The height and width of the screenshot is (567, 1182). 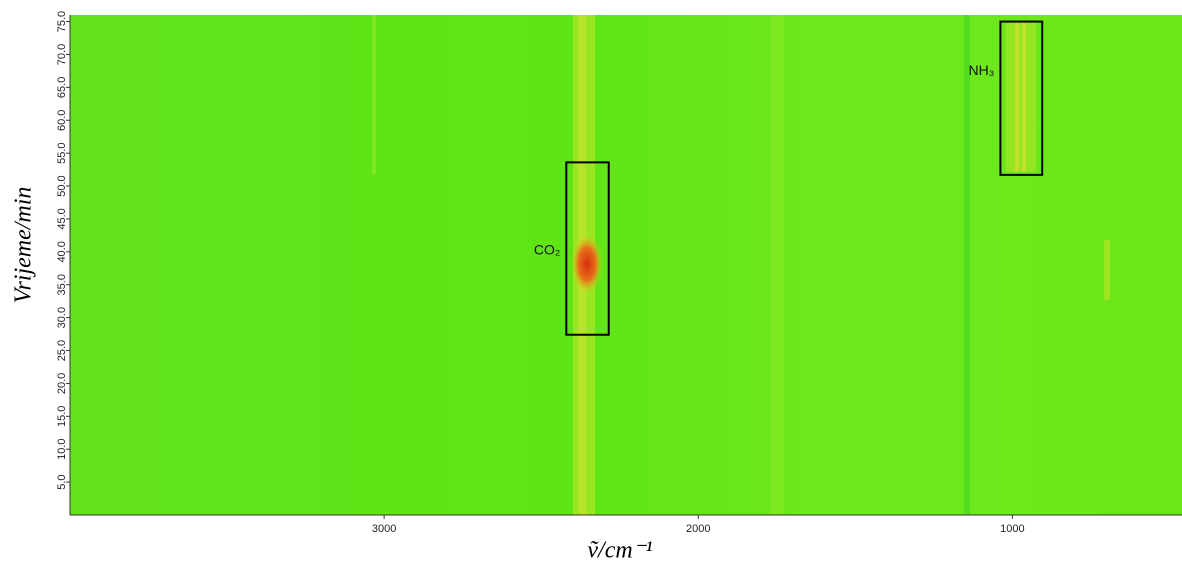 What do you see at coordinates (384, 529) in the screenshot?
I see `x-tick-label: 3000` at bounding box center [384, 529].